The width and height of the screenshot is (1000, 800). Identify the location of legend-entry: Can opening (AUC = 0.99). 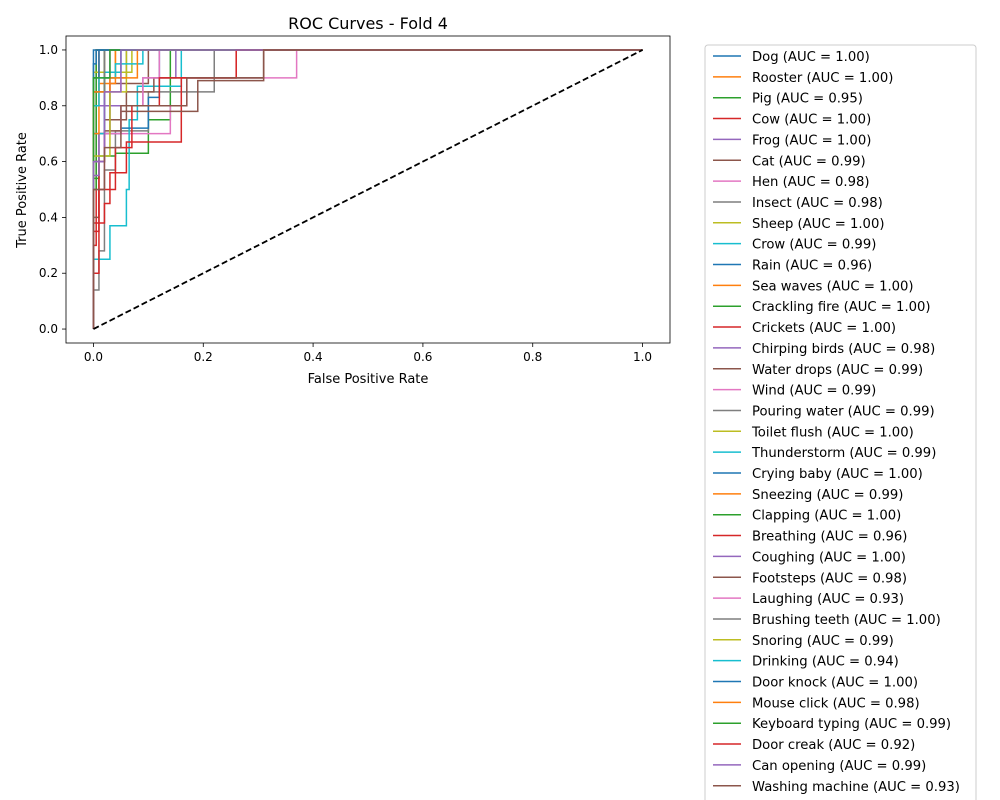
(839, 766).